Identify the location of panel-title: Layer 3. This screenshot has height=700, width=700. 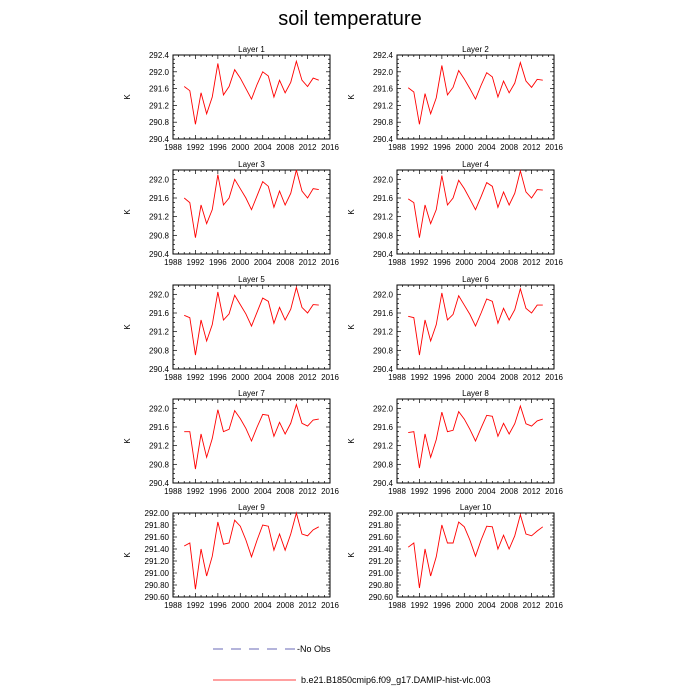
(251, 164).